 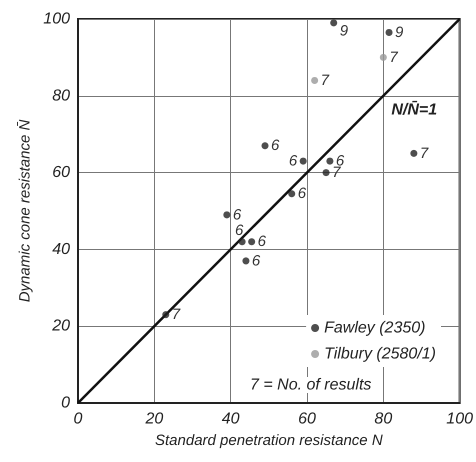 I want to click on x-tick-label: 0, so click(x=78, y=419).